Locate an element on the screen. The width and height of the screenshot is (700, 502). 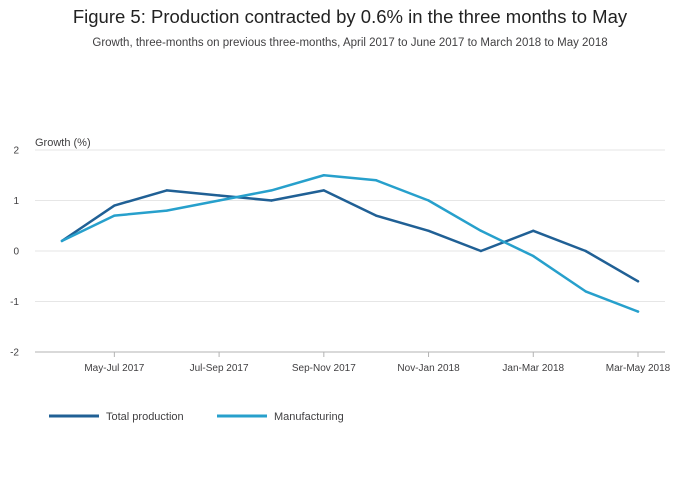
legend-item-manufacturing: Manufacturing is located at coordinates (280, 417).